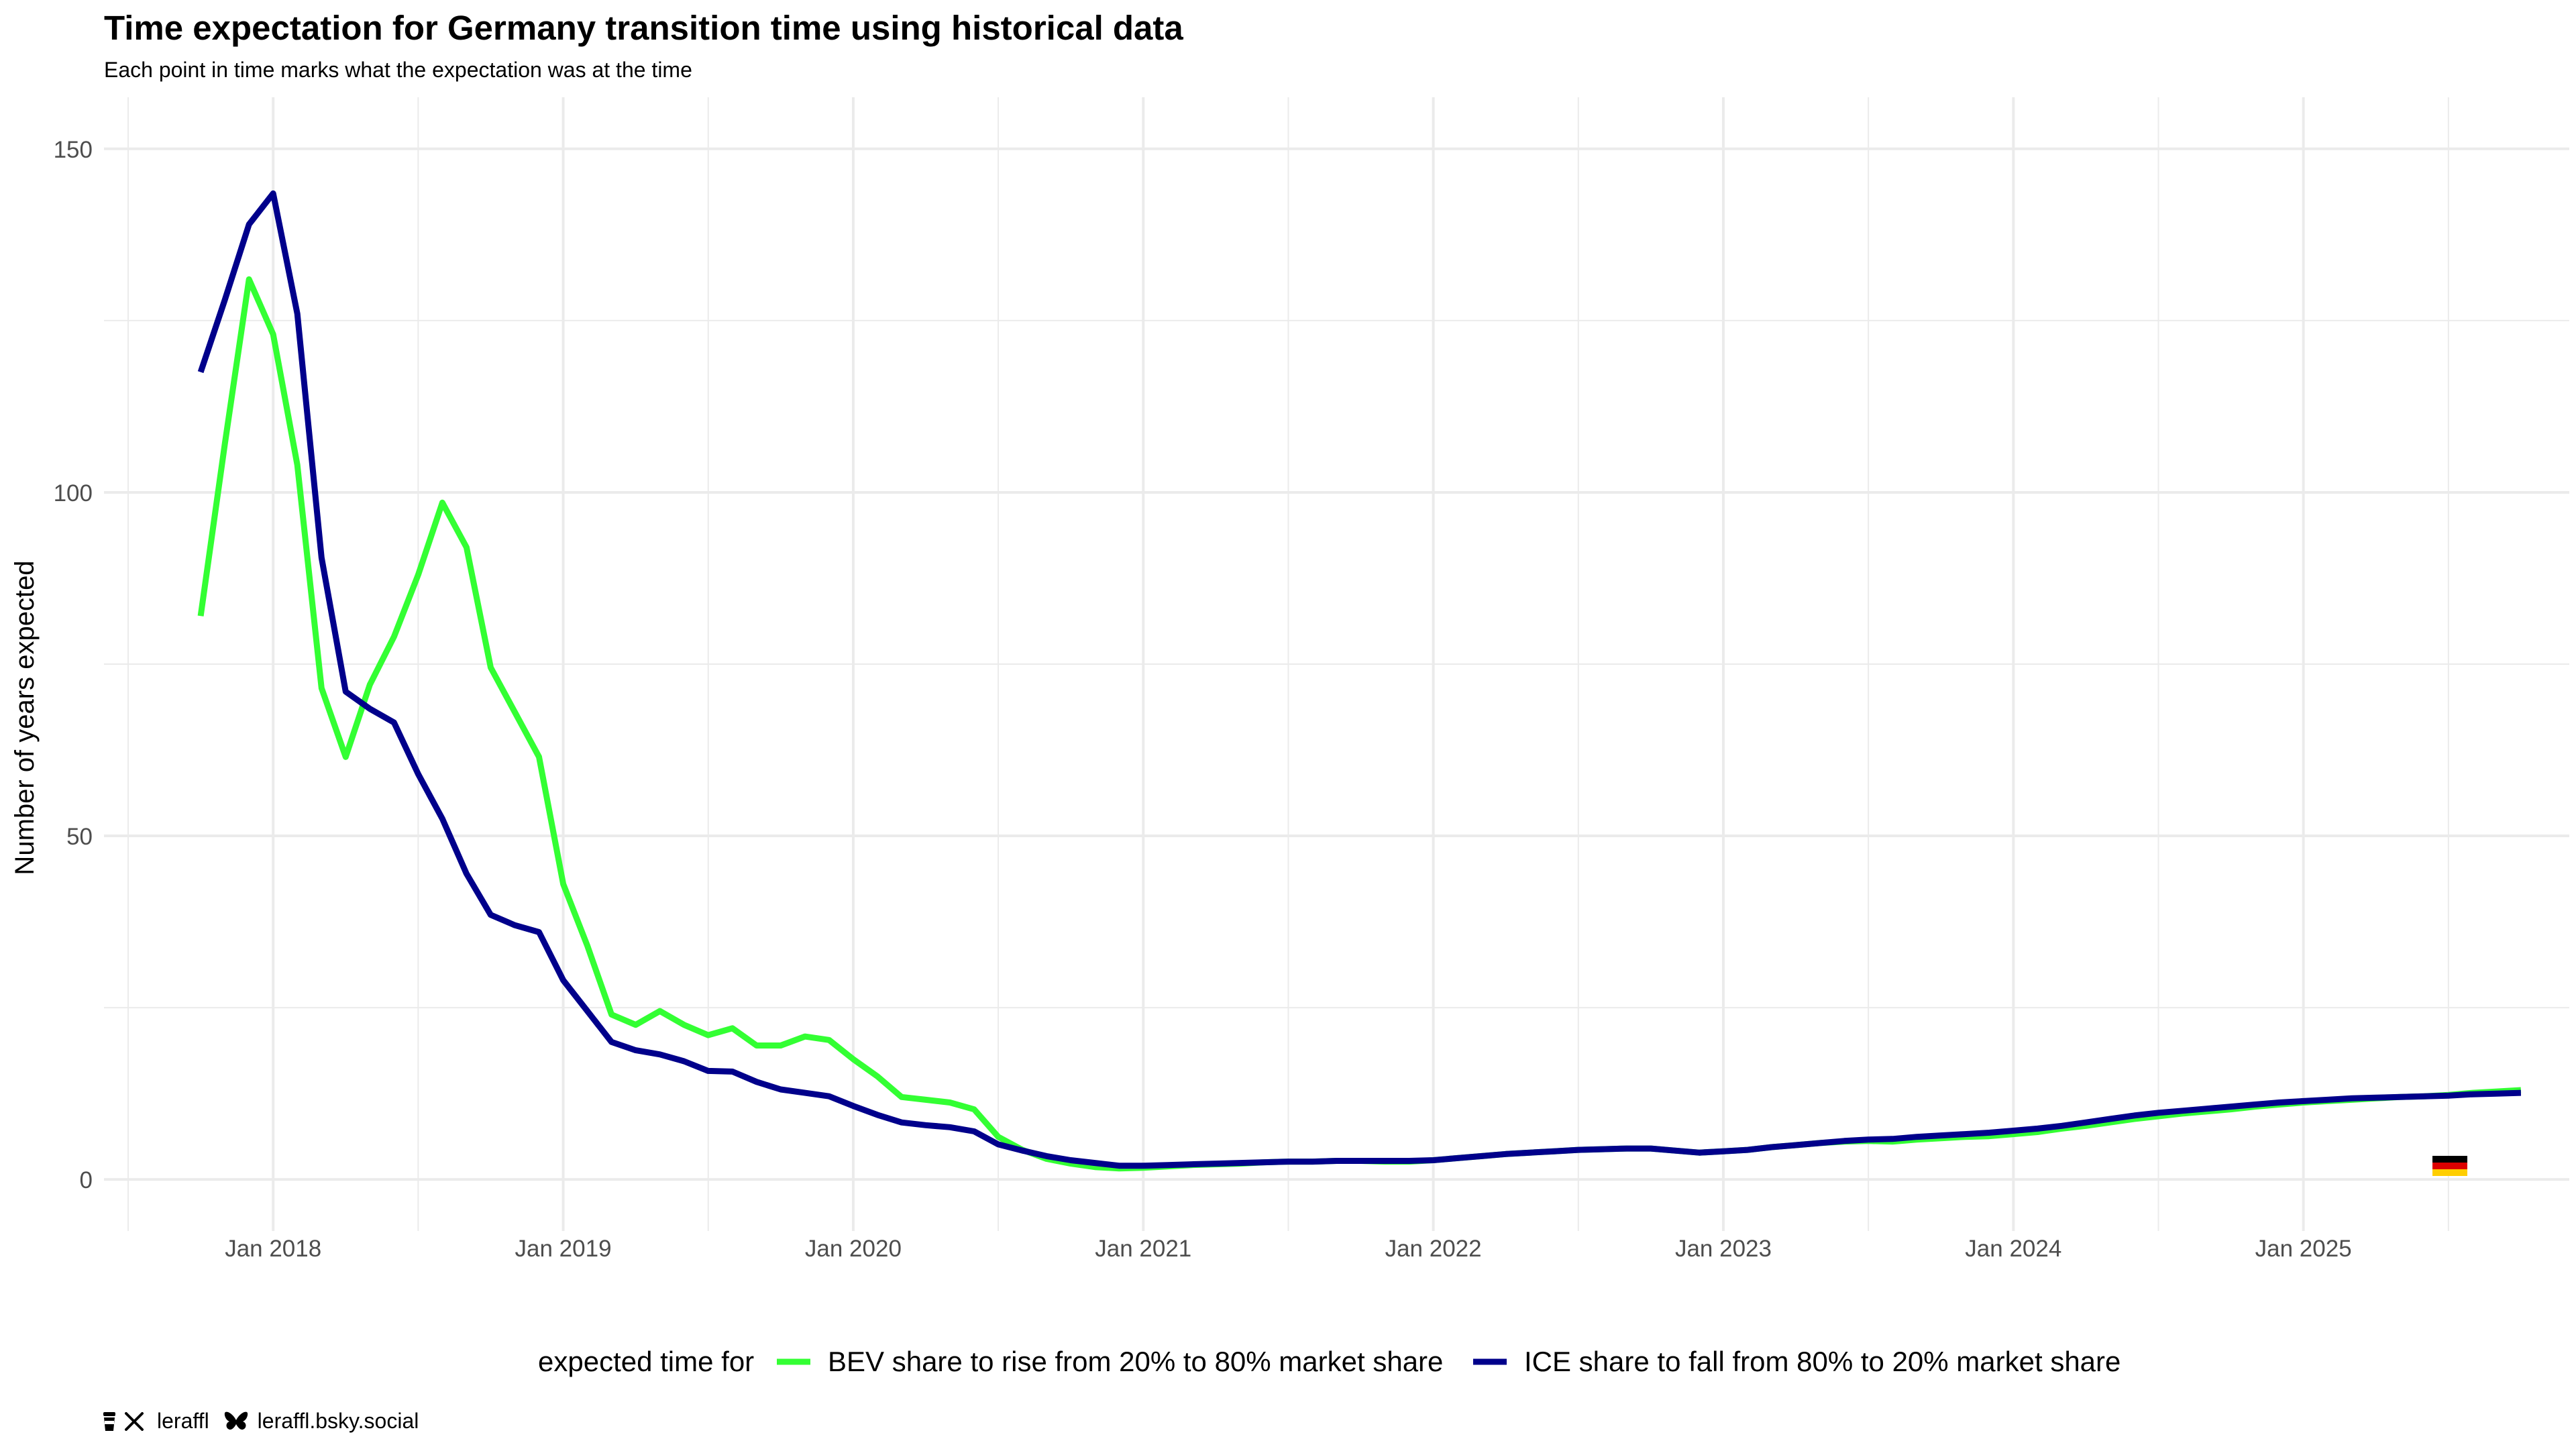 This screenshot has width=2576, height=1449. I want to click on butterfly-icon, so click(236, 1421).